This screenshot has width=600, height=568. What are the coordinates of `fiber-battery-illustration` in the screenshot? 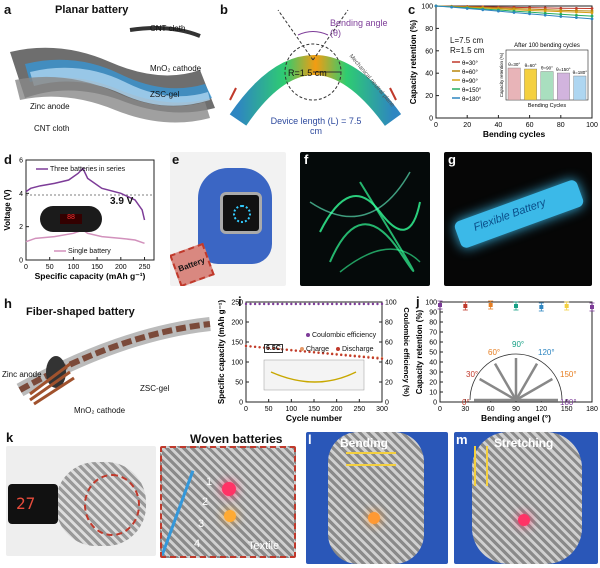 It's located at (113, 361).